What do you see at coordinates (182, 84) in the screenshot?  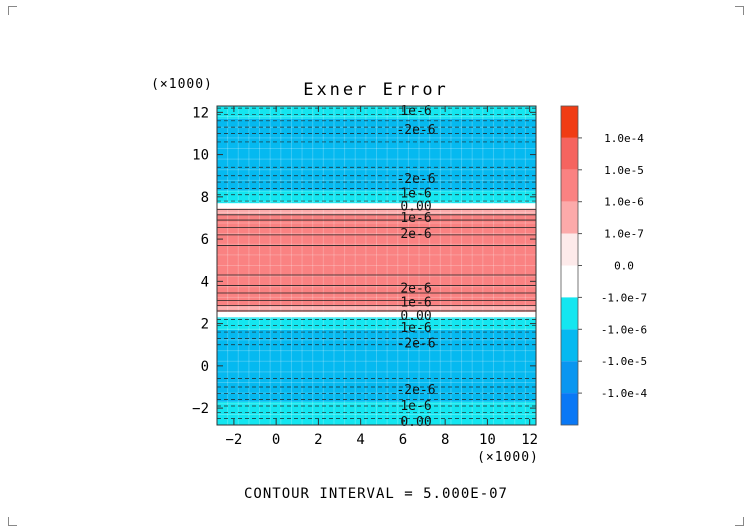 I see `y-axis-multiplier: (×1000)` at bounding box center [182, 84].